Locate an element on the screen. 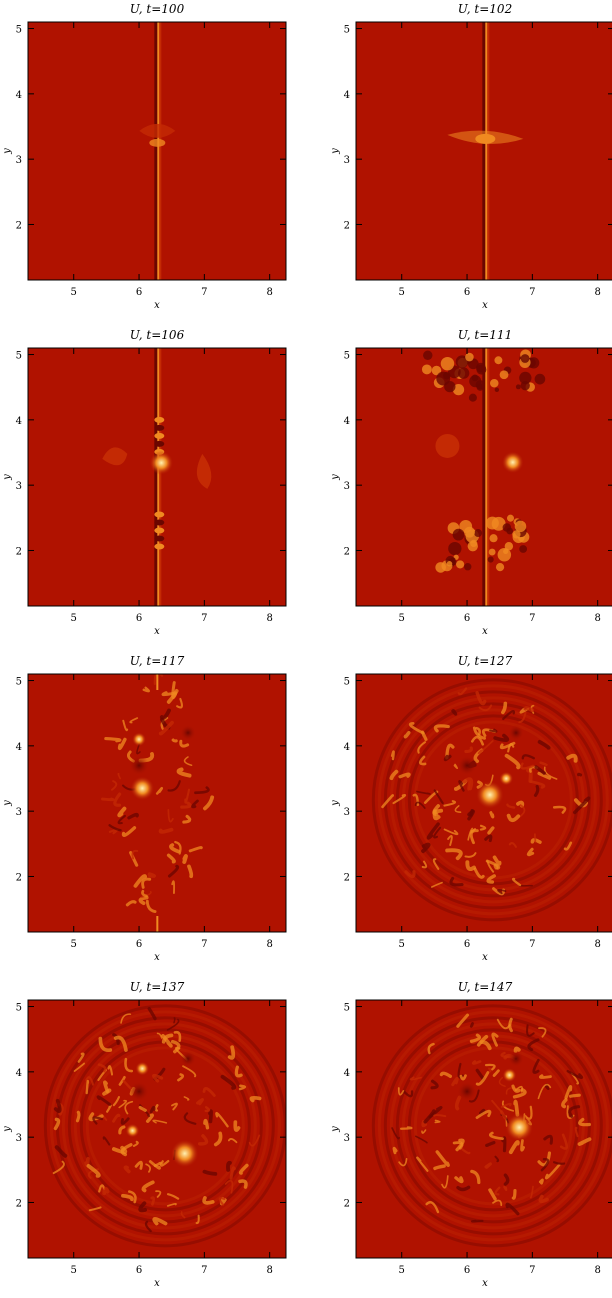 The width and height of the screenshot is (612, 1298). panel-title: U, t=127 is located at coordinates (485, 661).